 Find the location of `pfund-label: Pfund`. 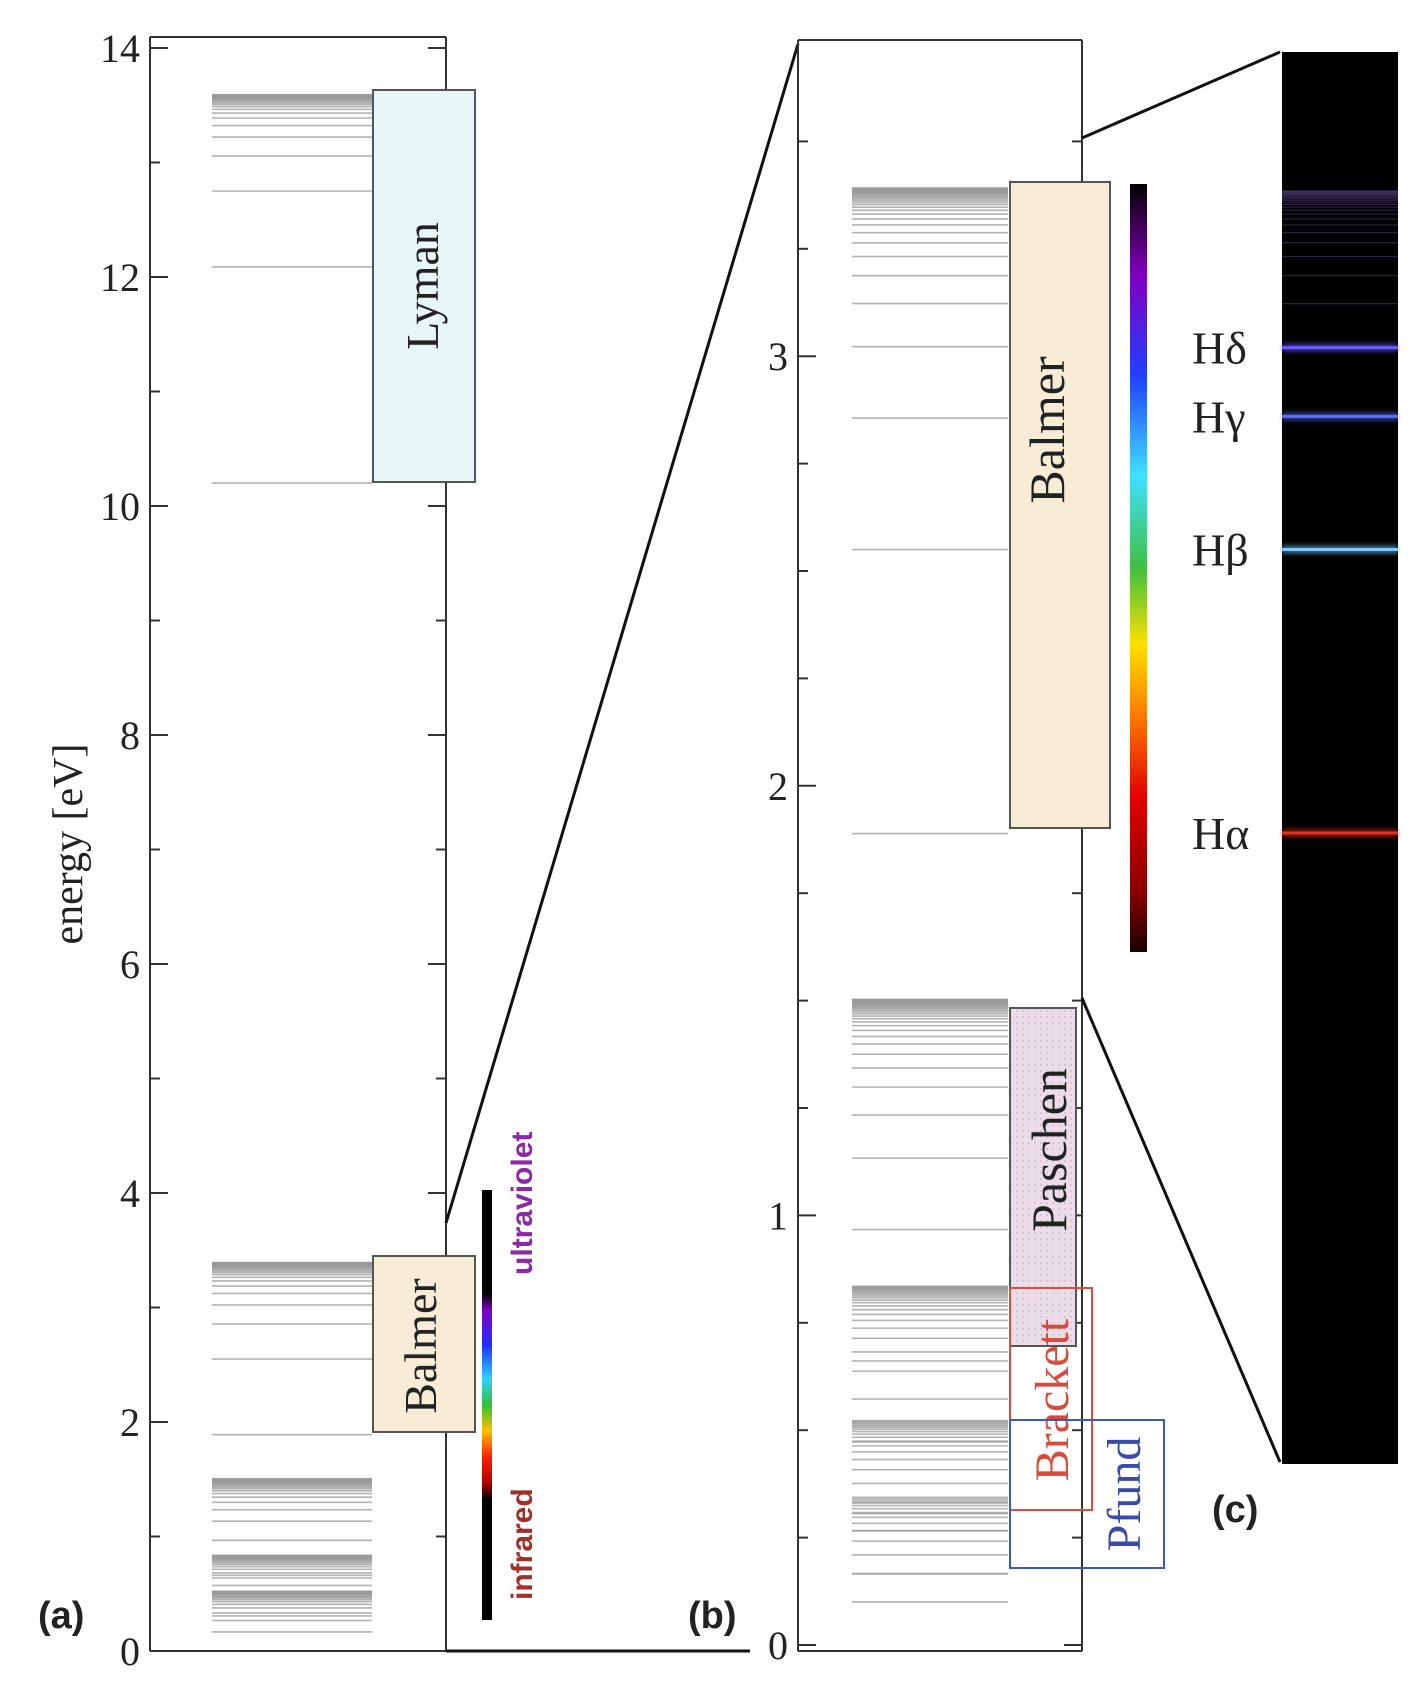

pfund-label: Pfund is located at coordinates (1124, 1494).